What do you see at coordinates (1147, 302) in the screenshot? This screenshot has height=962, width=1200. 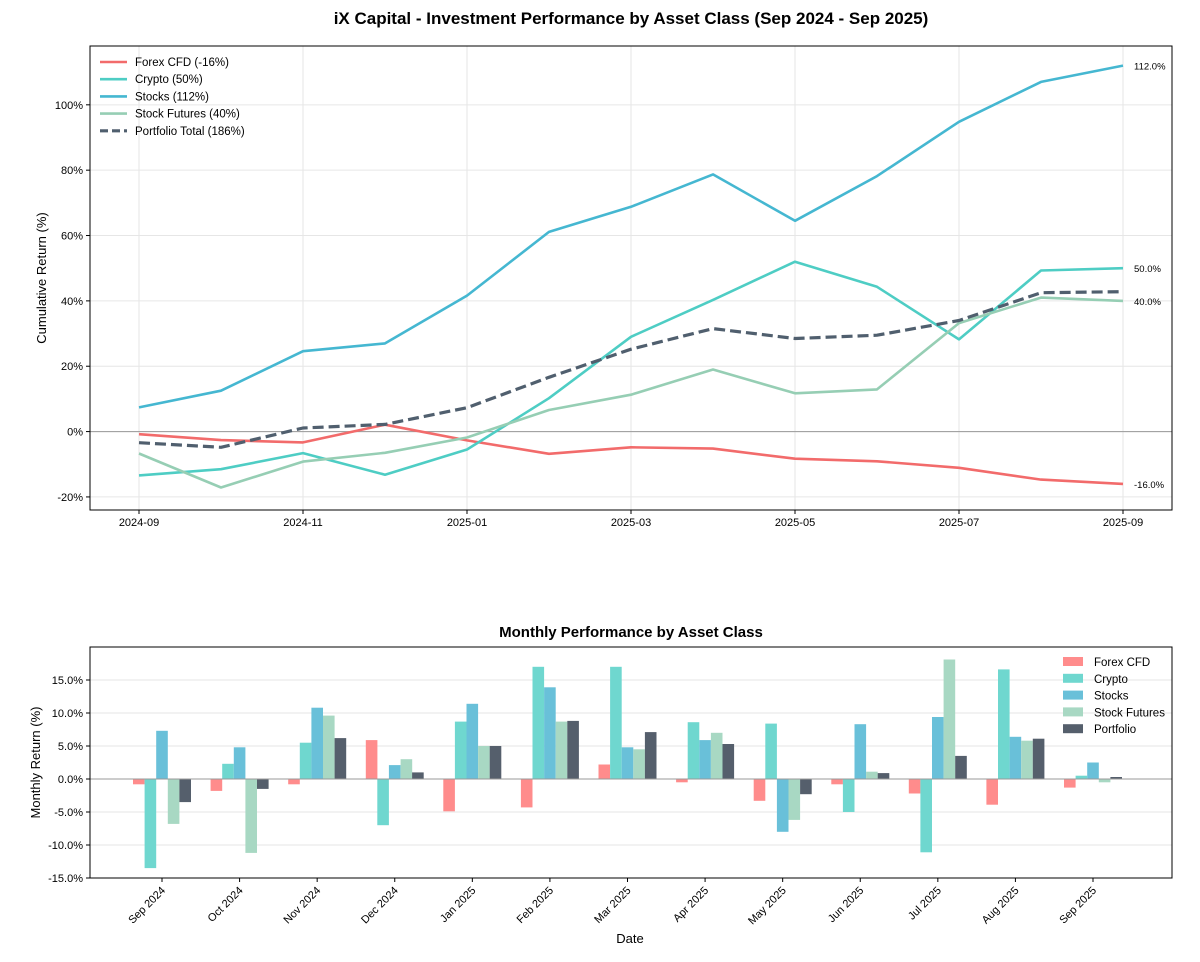 I see `end-label-stock-futures-40: 40.0%` at bounding box center [1147, 302].